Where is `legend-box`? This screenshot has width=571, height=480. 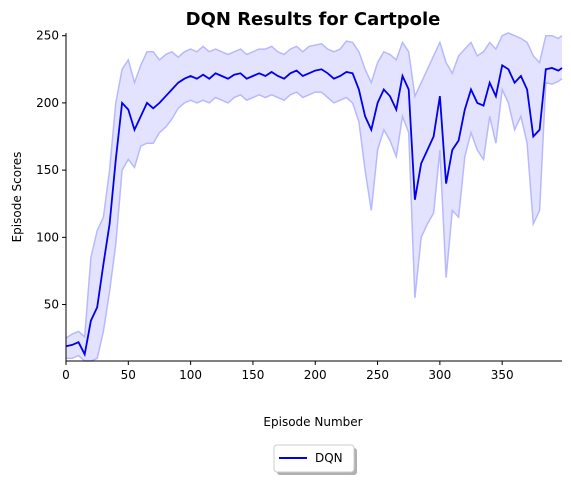
legend-box is located at coordinates (314, 458).